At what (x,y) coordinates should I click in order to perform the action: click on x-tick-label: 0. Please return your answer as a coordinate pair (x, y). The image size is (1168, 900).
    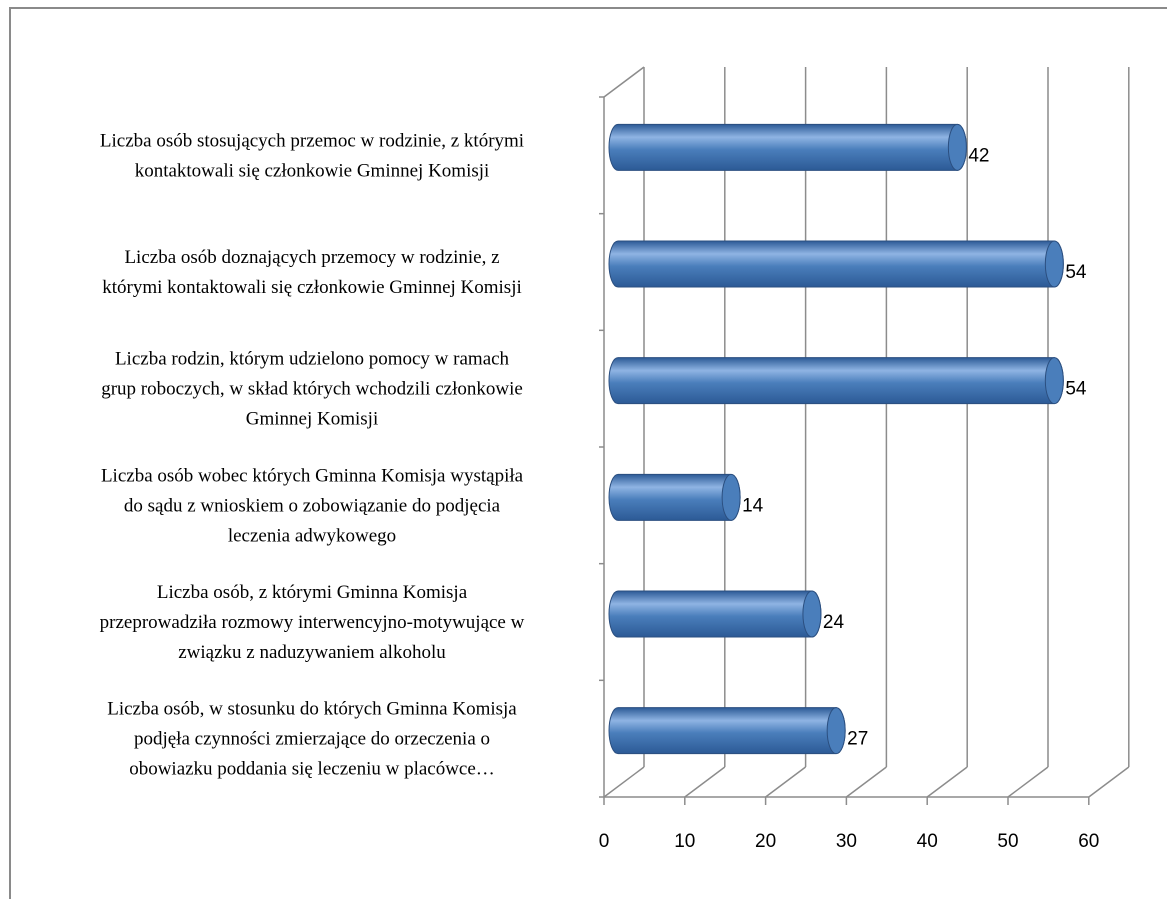
    Looking at the image, I should click on (604, 841).